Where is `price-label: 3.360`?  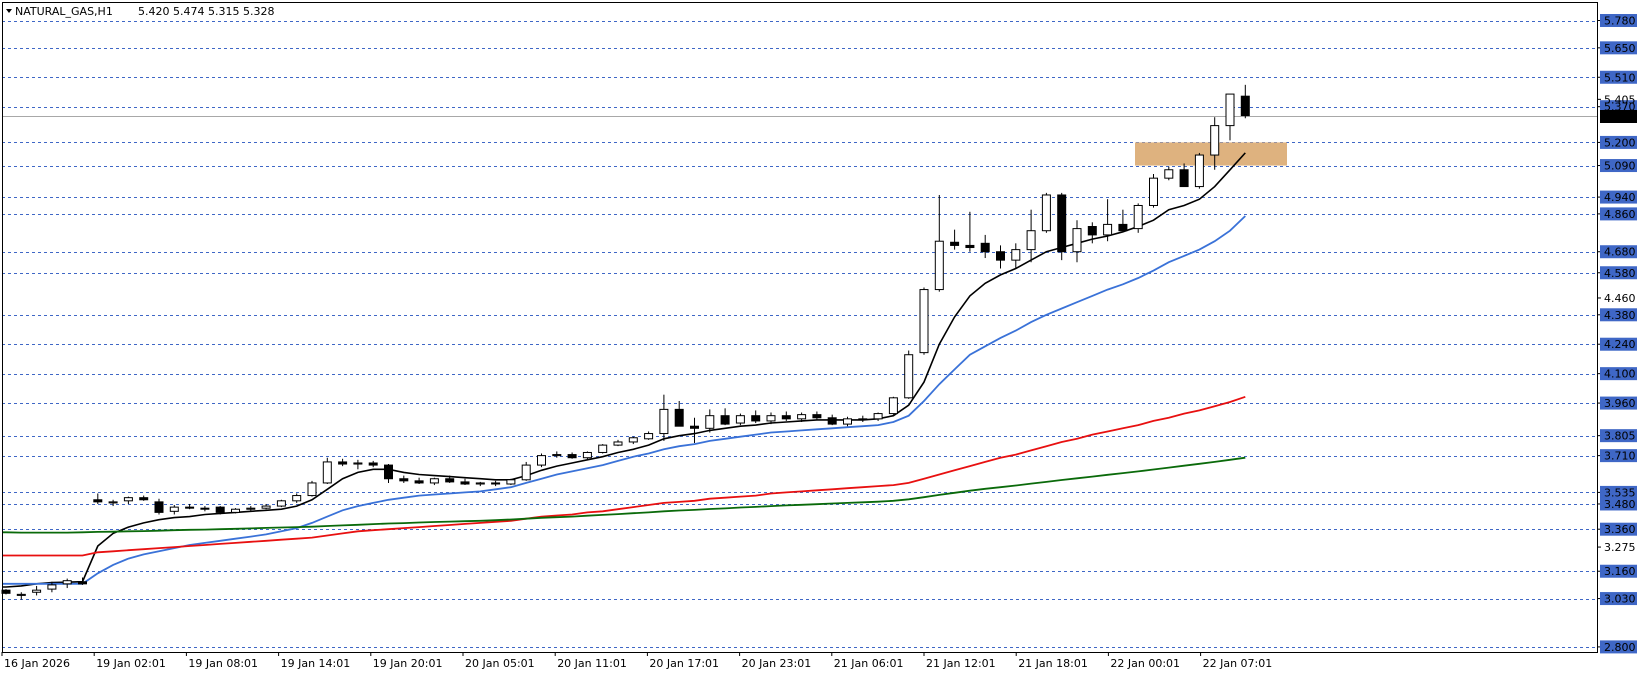 price-label: 3.360 is located at coordinates (1620, 529).